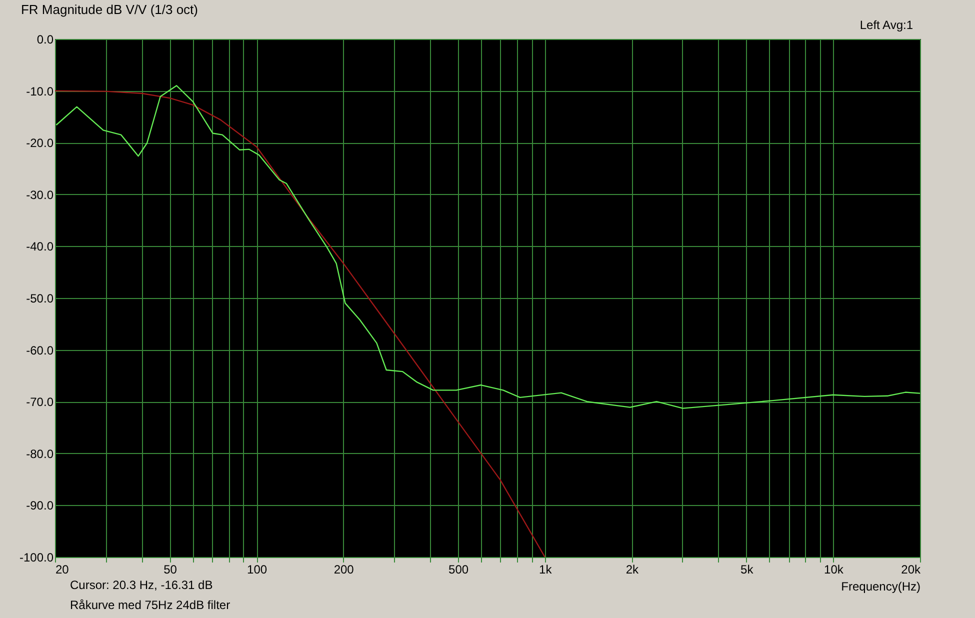 The image size is (975, 618). I want to click on y-tick-label: -30.0, so click(40, 195).